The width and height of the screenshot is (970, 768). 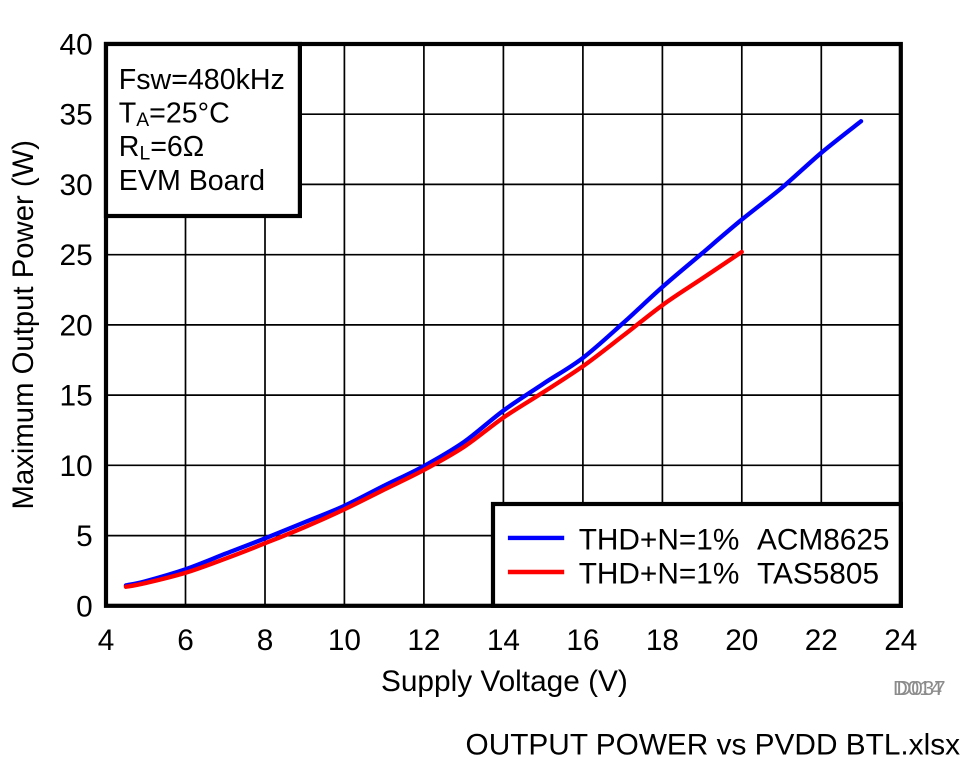 I want to click on svg-text: 8, so click(x=265, y=640).